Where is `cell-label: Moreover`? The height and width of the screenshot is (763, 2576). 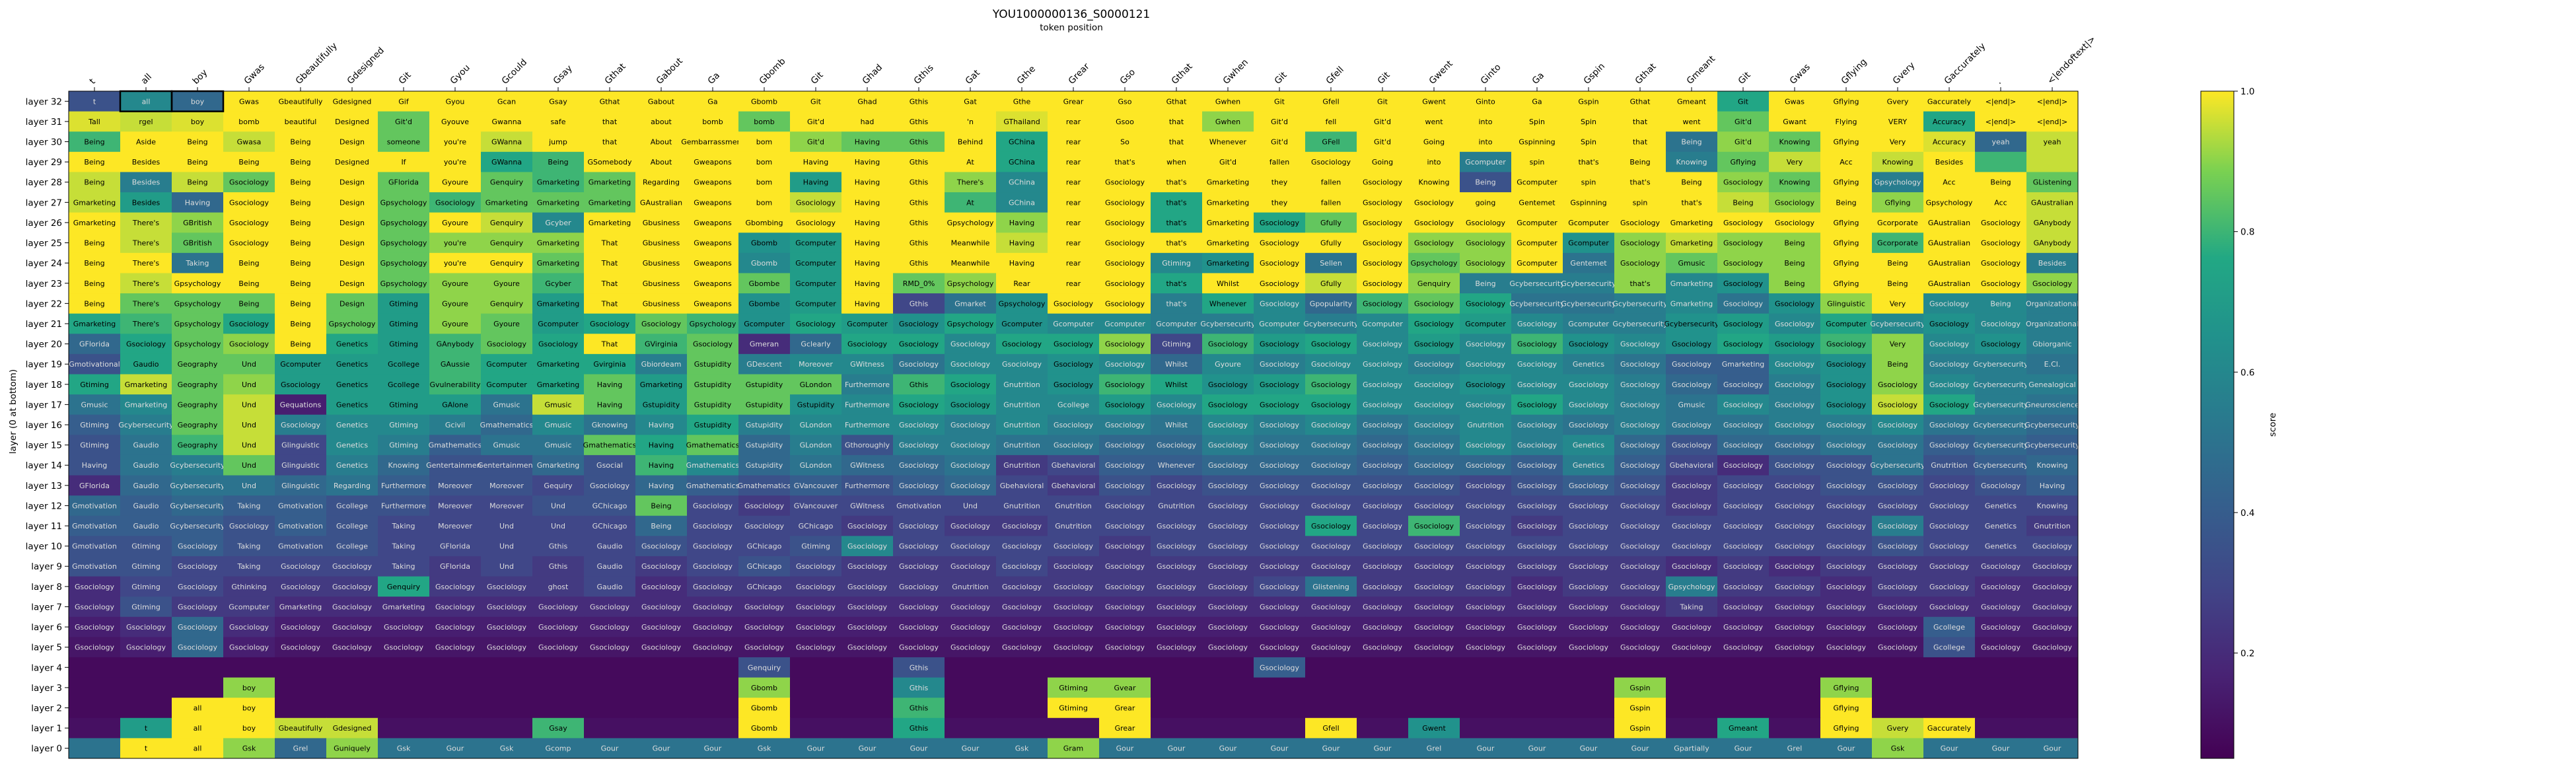 cell-label: Moreover is located at coordinates (455, 486).